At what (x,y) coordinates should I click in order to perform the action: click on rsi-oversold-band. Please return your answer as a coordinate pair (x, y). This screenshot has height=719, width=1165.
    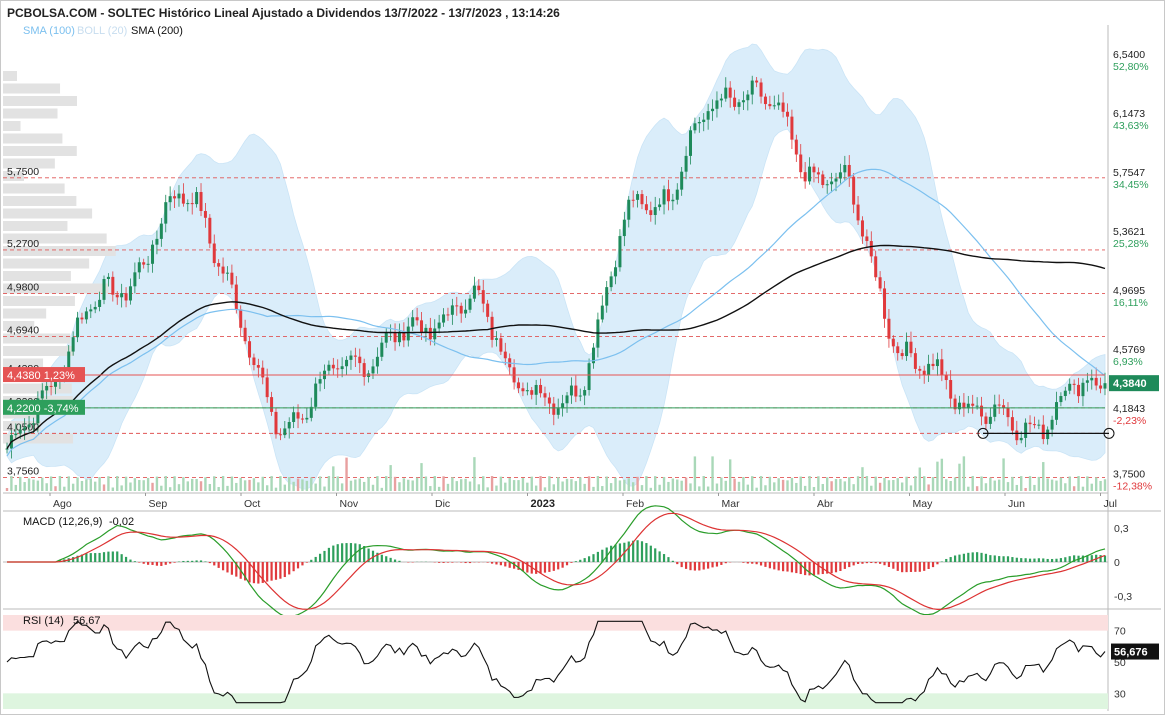
    Looking at the image, I should click on (555, 701).